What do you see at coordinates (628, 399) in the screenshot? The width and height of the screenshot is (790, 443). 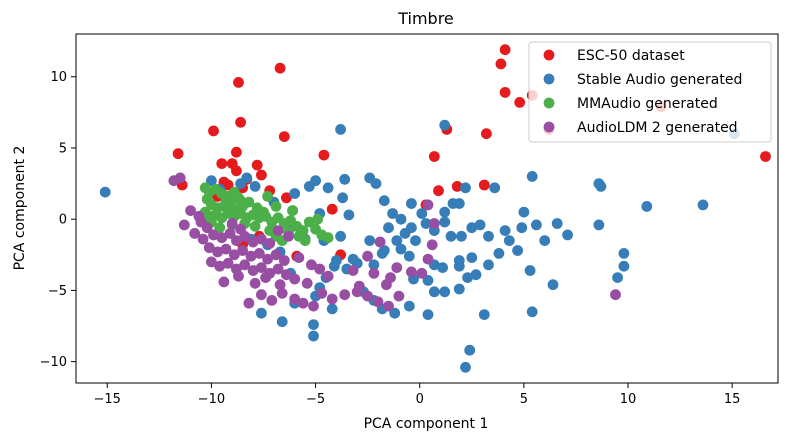 I see `x-tick-label: 10` at bounding box center [628, 399].